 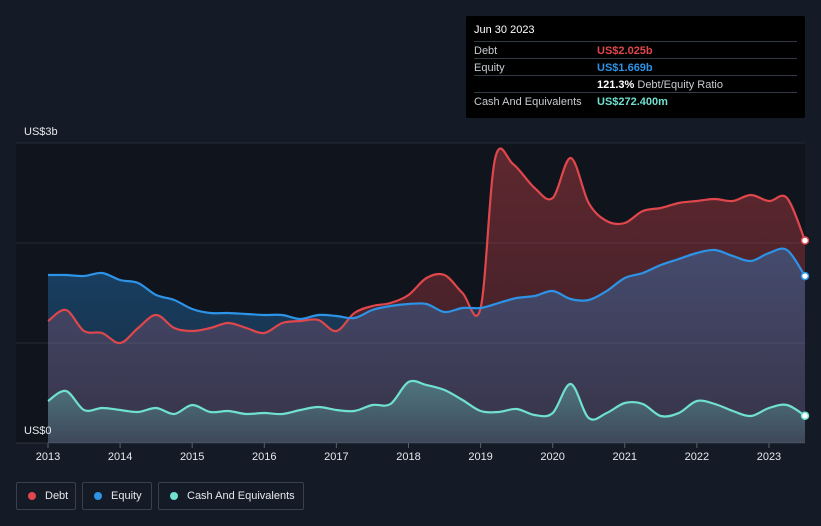 What do you see at coordinates (264, 457) in the screenshot?
I see `x-tick-label: 2016` at bounding box center [264, 457].